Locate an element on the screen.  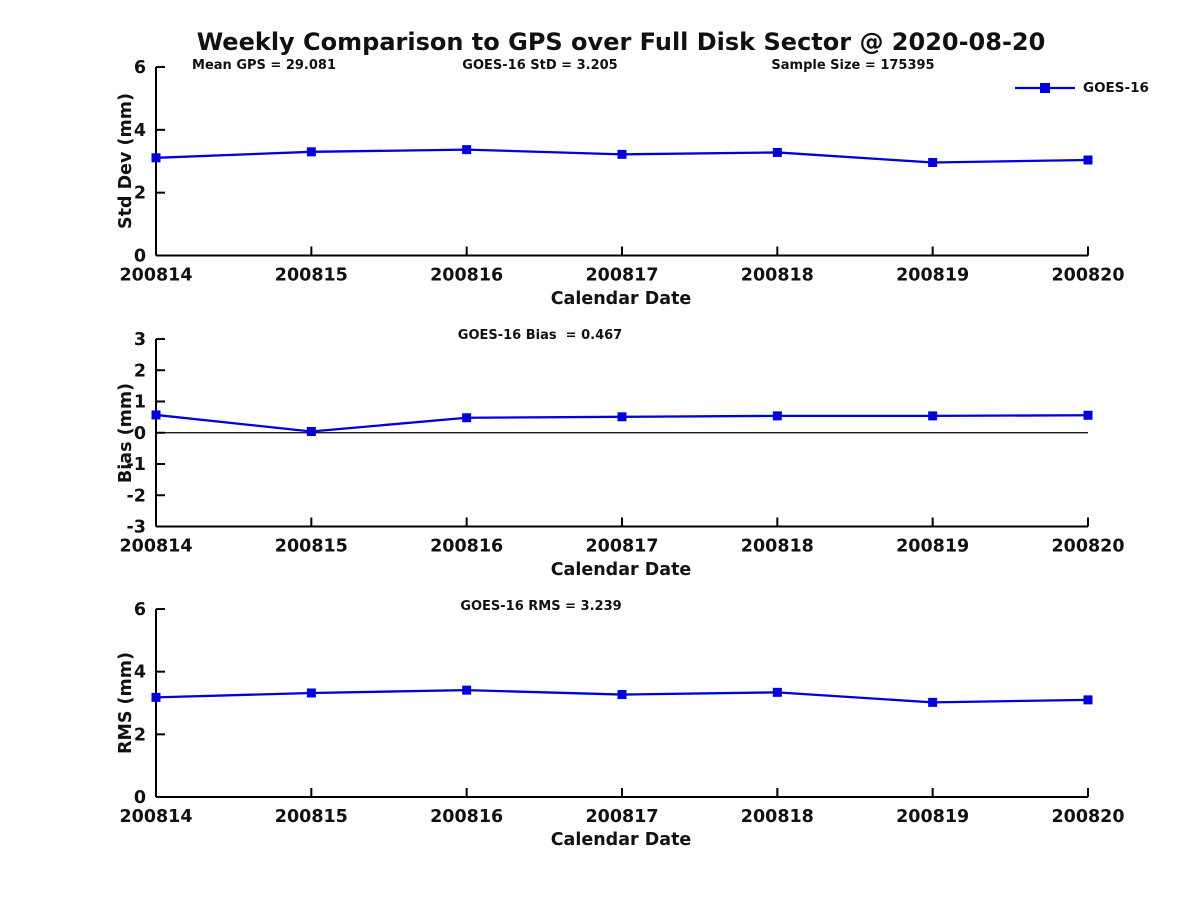
legend: GOES-16 is located at coordinates (1081, 88).